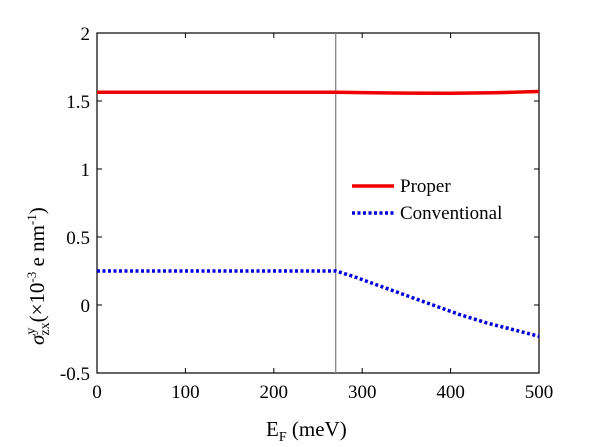  Describe the element at coordinates (427, 200) in the screenshot. I see `legend: Proper Conventional` at that location.